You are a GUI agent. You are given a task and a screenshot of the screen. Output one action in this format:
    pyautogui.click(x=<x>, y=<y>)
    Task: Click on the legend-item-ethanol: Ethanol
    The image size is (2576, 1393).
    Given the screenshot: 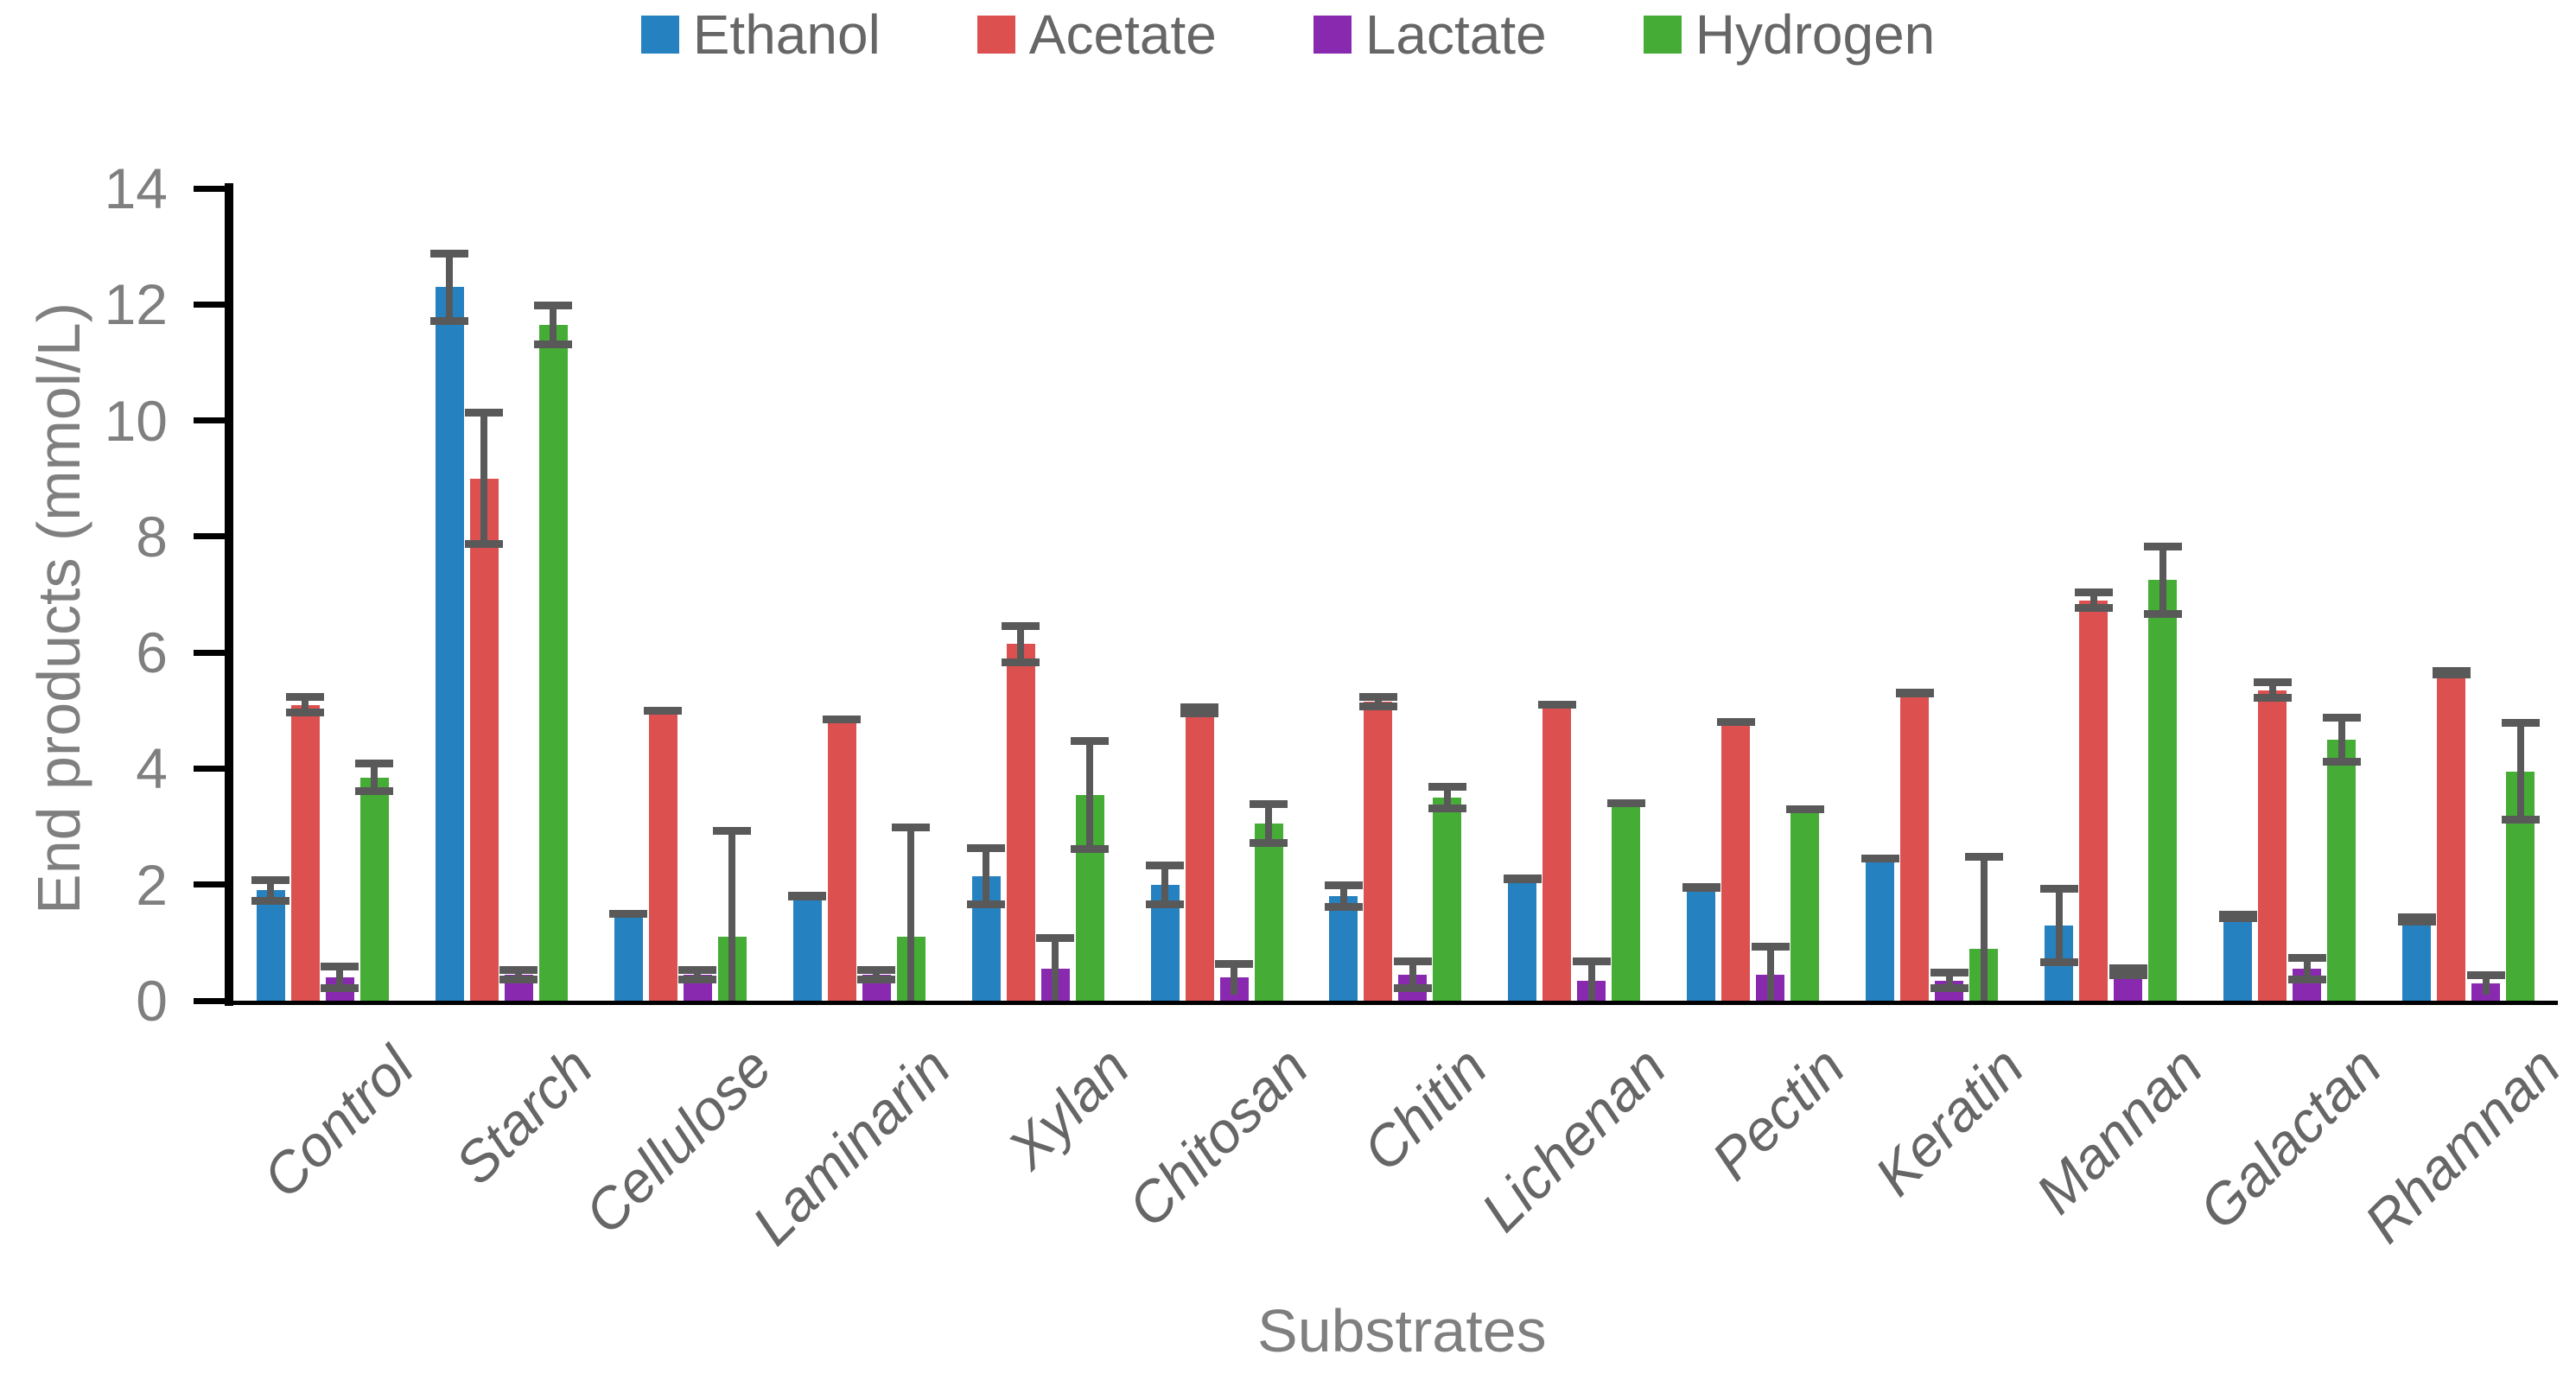 What is the action you would take?
    pyautogui.click(x=761, y=34)
    